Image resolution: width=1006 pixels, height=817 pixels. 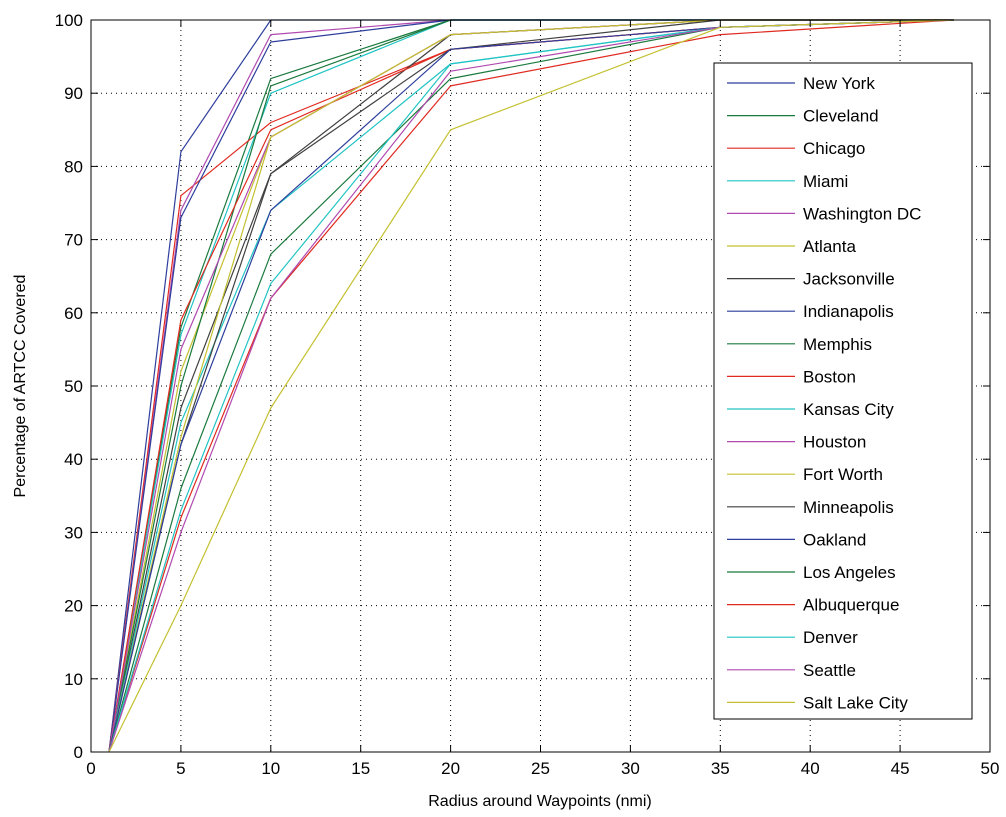 What do you see at coordinates (73, 679) in the screenshot?
I see `y-tick-label: 10` at bounding box center [73, 679].